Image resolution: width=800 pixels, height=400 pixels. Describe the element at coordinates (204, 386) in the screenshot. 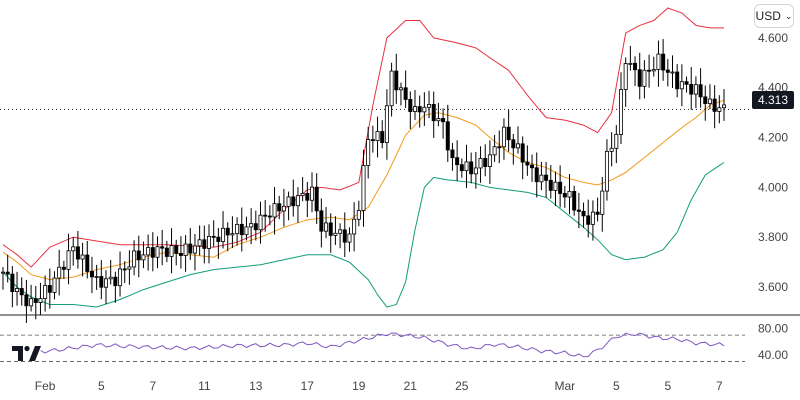

I see `x-axis-tick-label: 11` at that location.